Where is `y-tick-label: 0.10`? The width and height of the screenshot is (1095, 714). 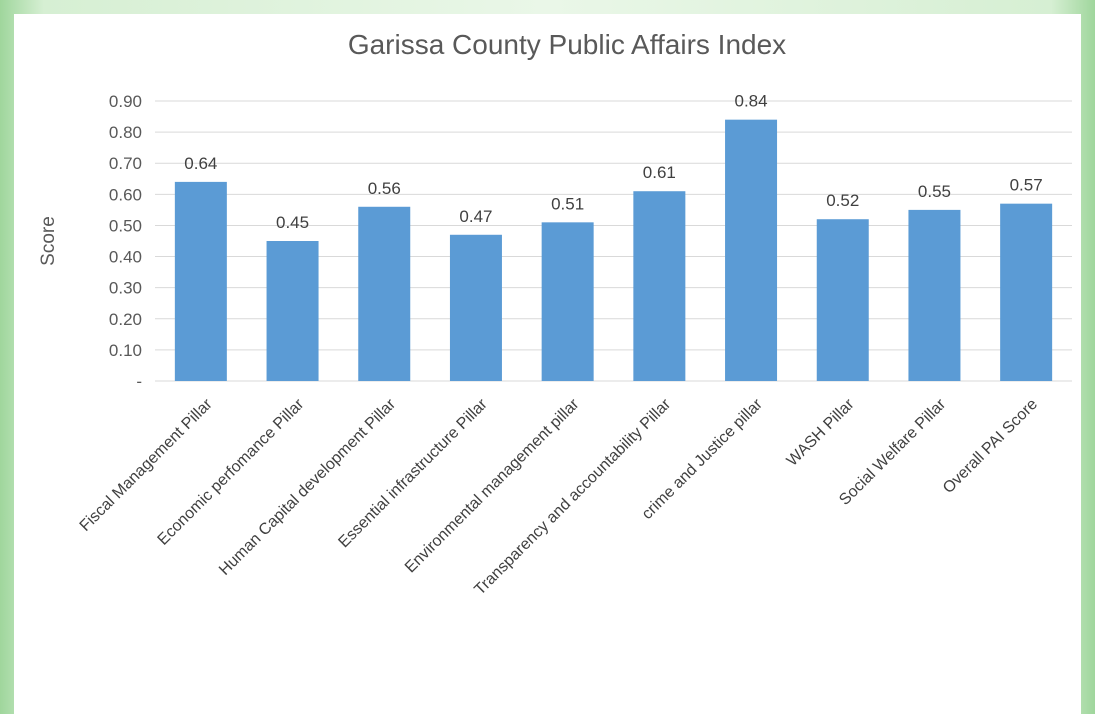 y-tick-label: 0.10 is located at coordinates (125, 350).